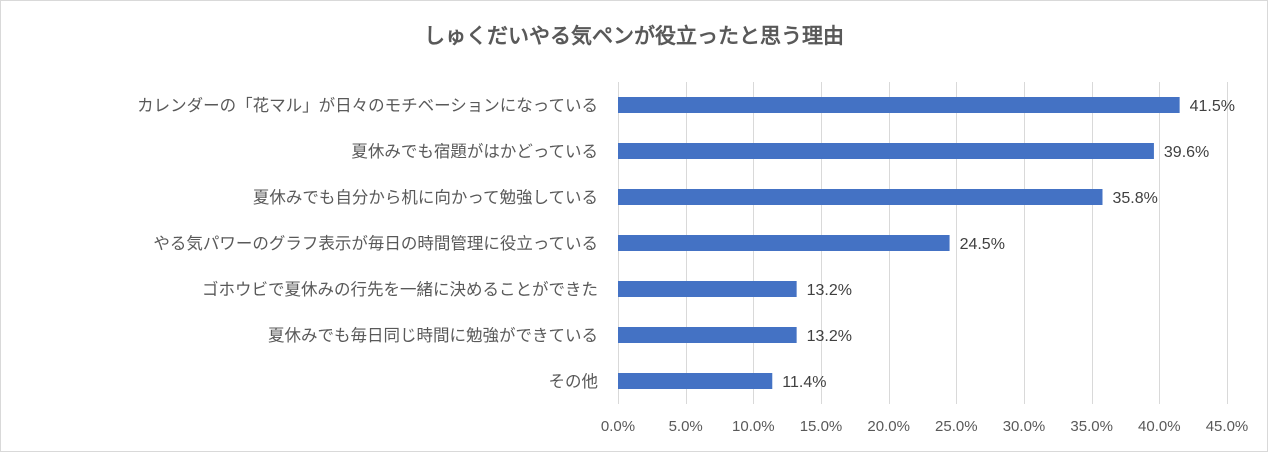 Image resolution: width=1268 pixels, height=452 pixels. Describe the element at coordinates (804, 382) in the screenshot. I see `data-label: 11.4%` at that location.